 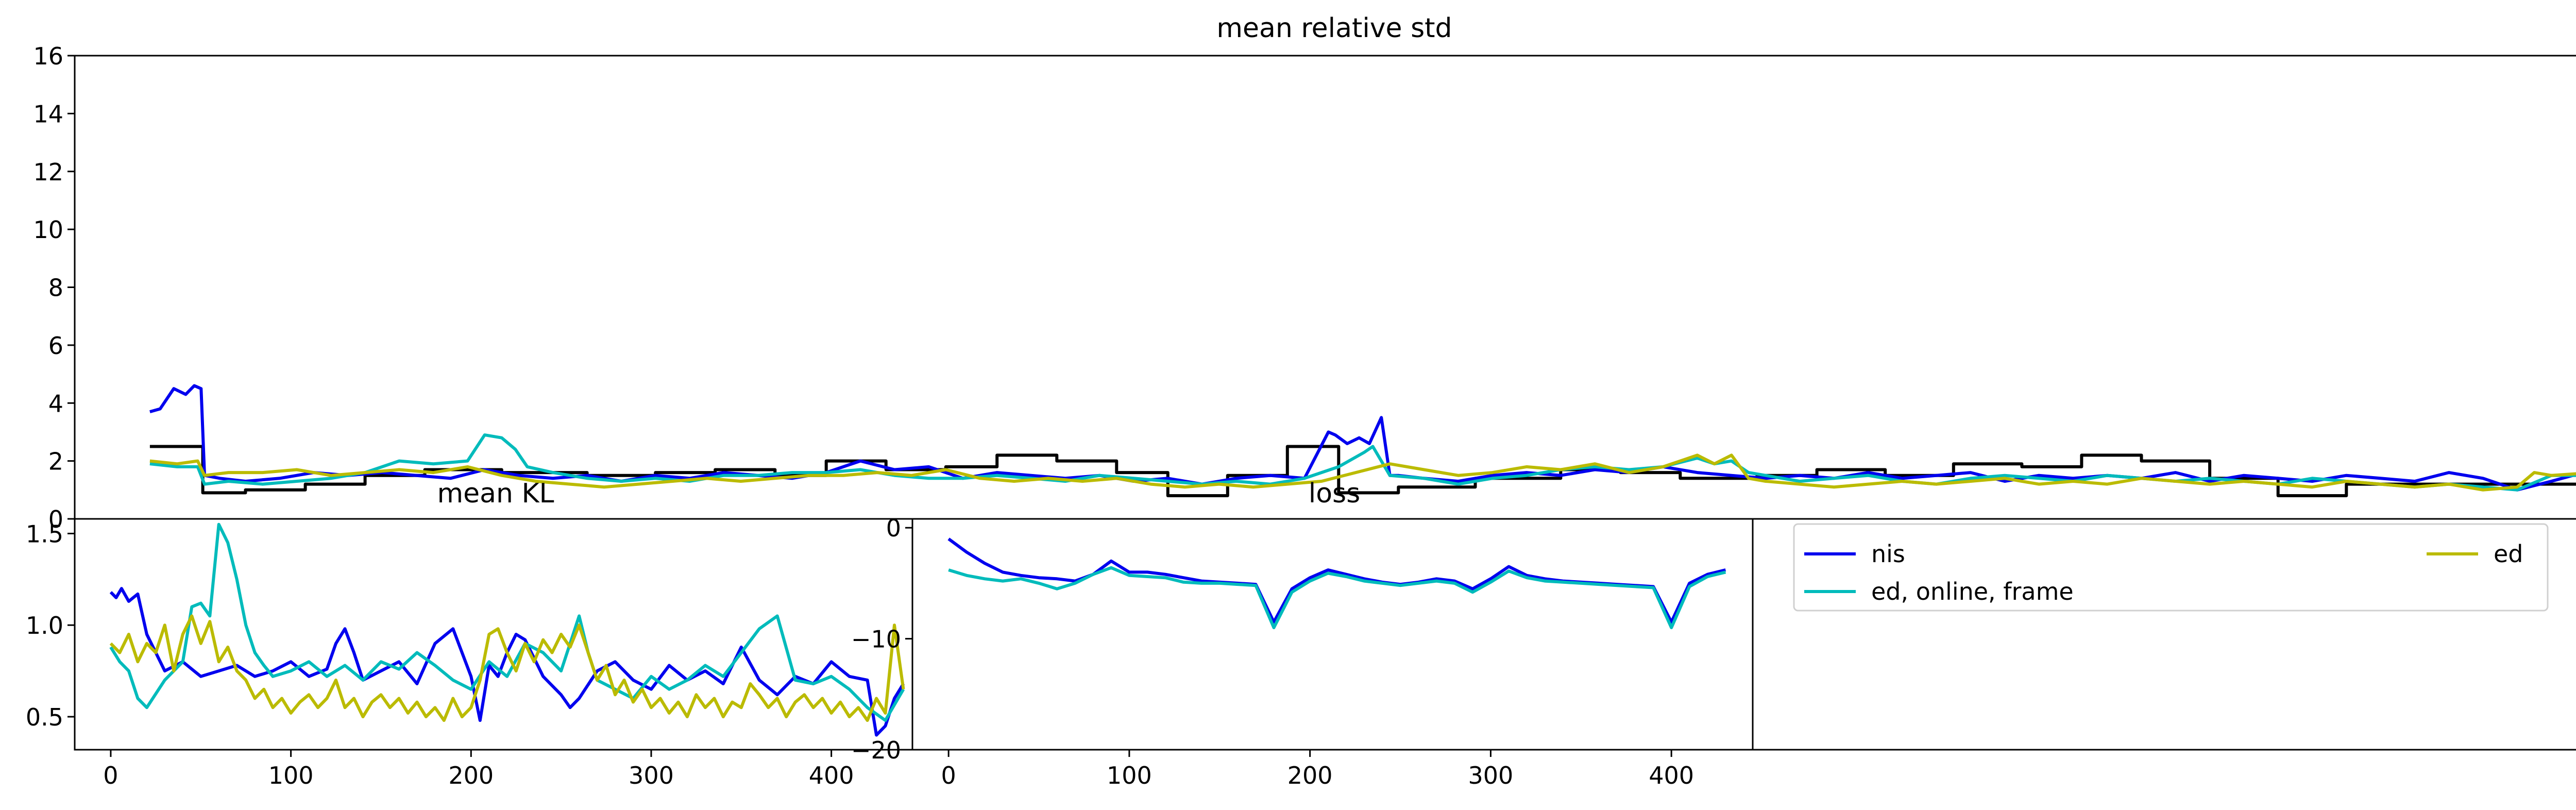 What do you see at coordinates (48, 56) in the screenshot?
I see `main-ytick-label: 16` at bounding box center [48, 56].